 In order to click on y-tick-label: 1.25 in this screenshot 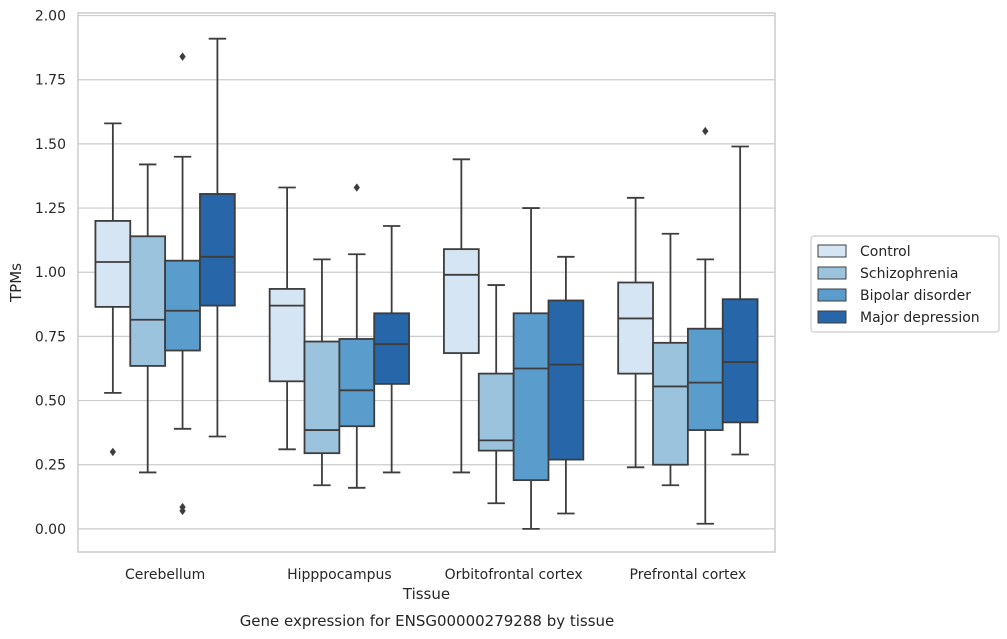, I will do `click(50, 209)`.